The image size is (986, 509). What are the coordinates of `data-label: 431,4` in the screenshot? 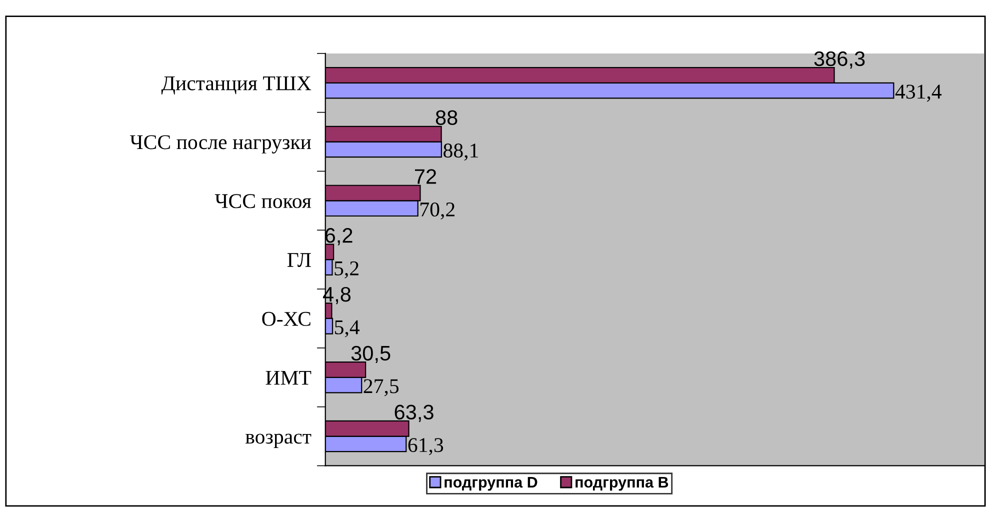 It's located at (918, 93).